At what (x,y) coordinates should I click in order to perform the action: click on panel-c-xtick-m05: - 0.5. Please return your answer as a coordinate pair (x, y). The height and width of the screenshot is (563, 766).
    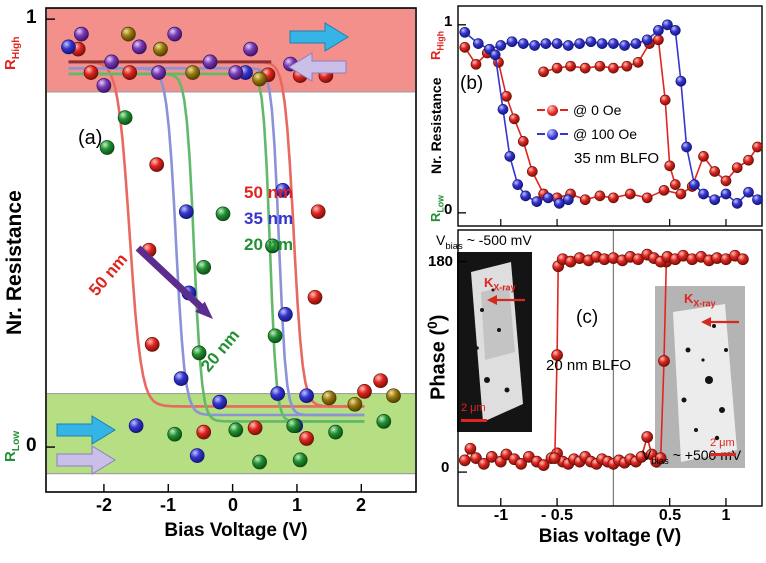
    Looking at the image, I should click on (556, 515).